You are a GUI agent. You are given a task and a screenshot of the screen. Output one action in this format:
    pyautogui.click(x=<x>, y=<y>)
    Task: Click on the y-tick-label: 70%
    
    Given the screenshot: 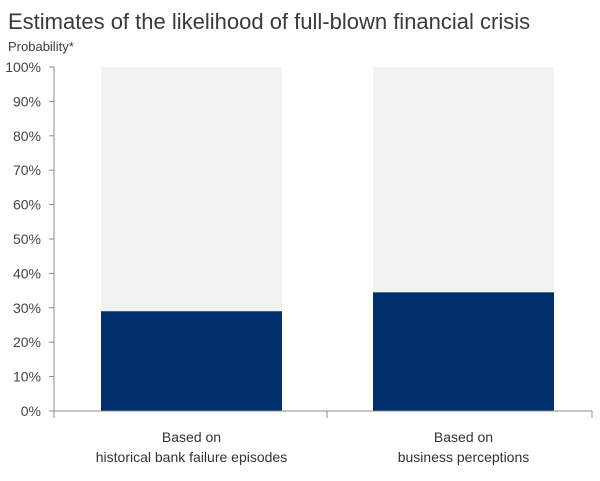 What is the action you would take?
    pyautogui.click(x=27, y=170)
    